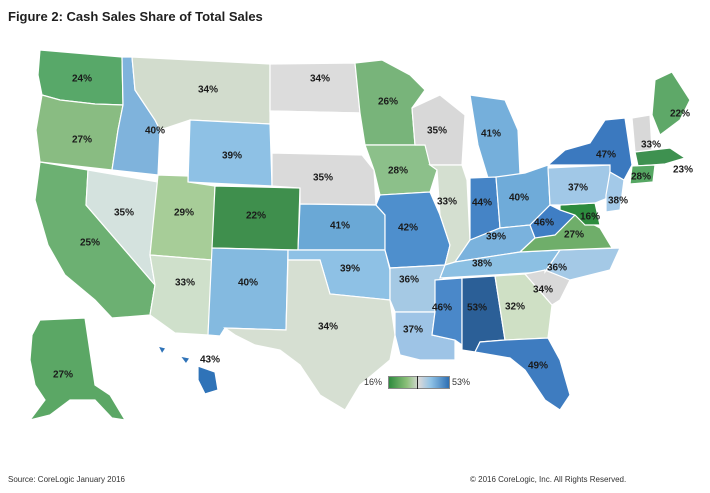 The image size is (710, 493). What do you see at coordinates (683, 170) in the screenshot?
I see `label-massachusetts: 23%` at bounding box center [683, 170].